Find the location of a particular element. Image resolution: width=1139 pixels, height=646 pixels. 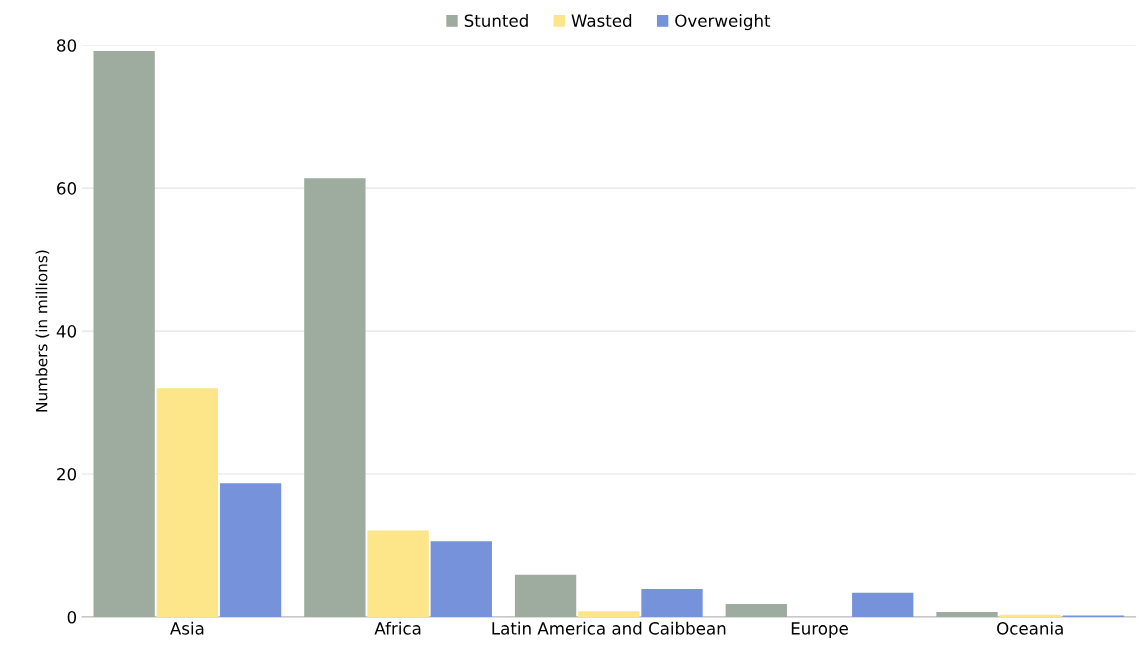

x-tick-label: Oceania is located at coordinates (1030, 628).